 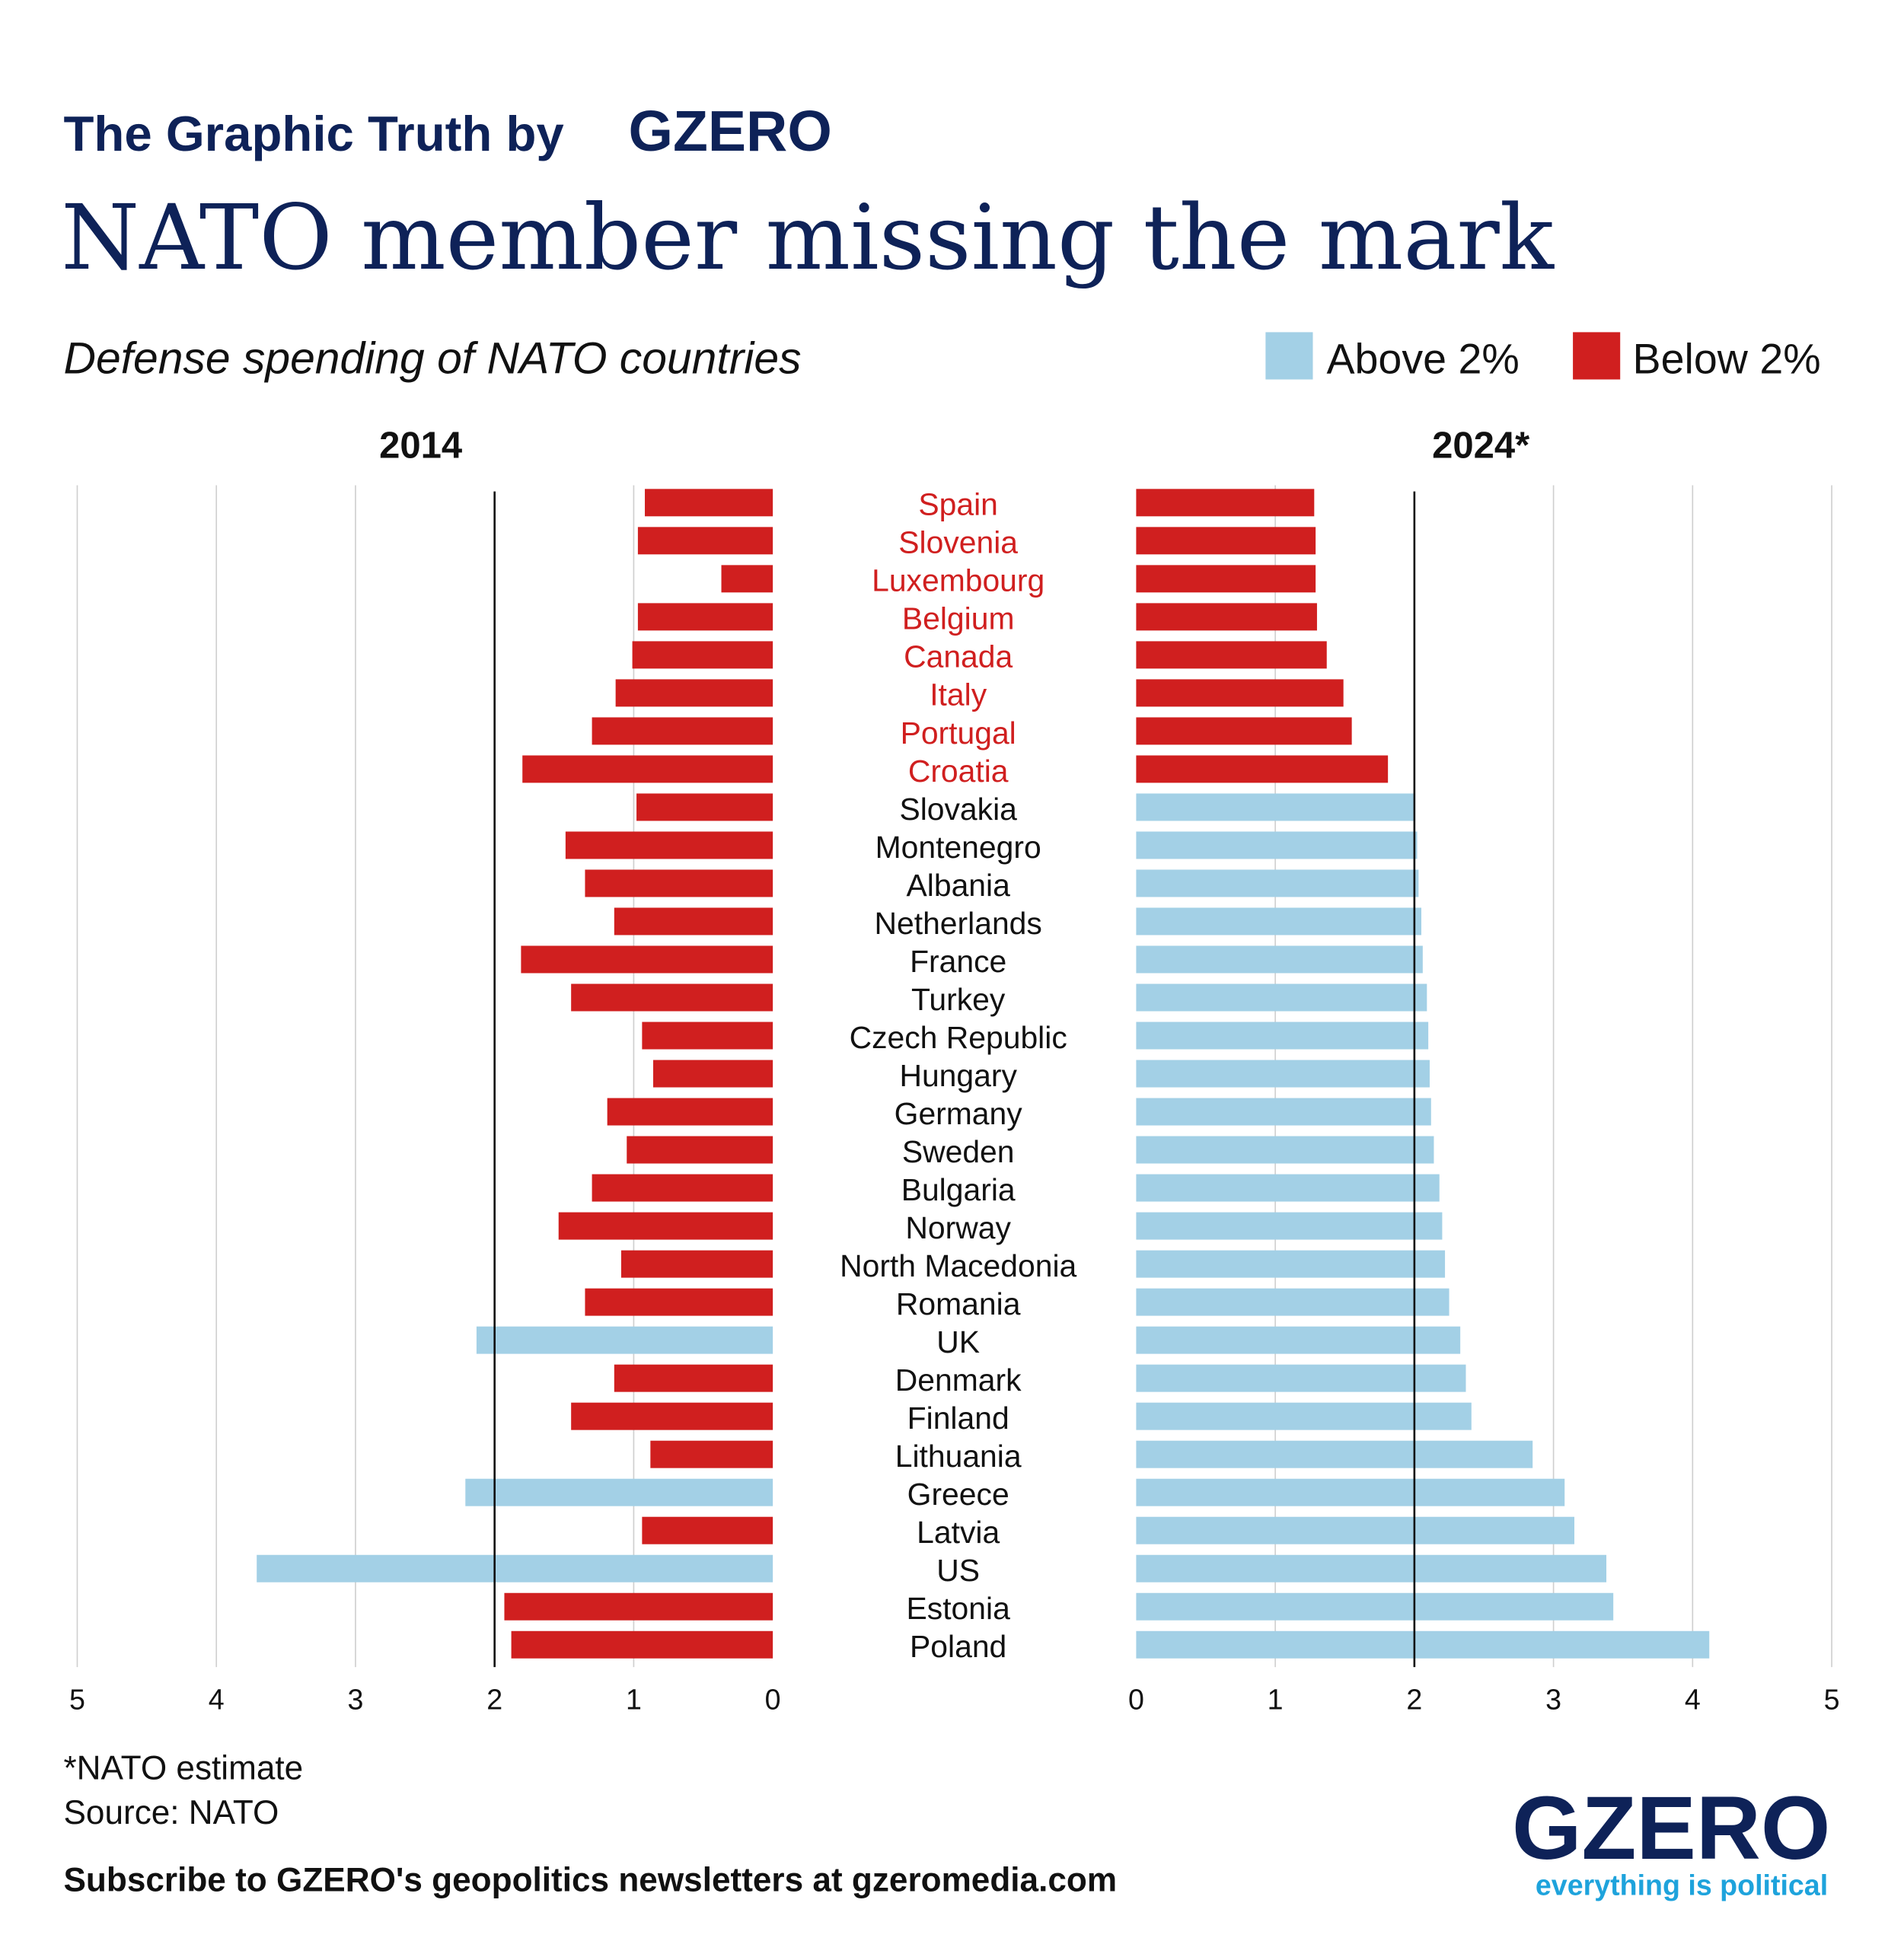 What do you see at coordinates (958, 961) in the screenshot?
I see `country-label: France` at bounding box center [958, 961].